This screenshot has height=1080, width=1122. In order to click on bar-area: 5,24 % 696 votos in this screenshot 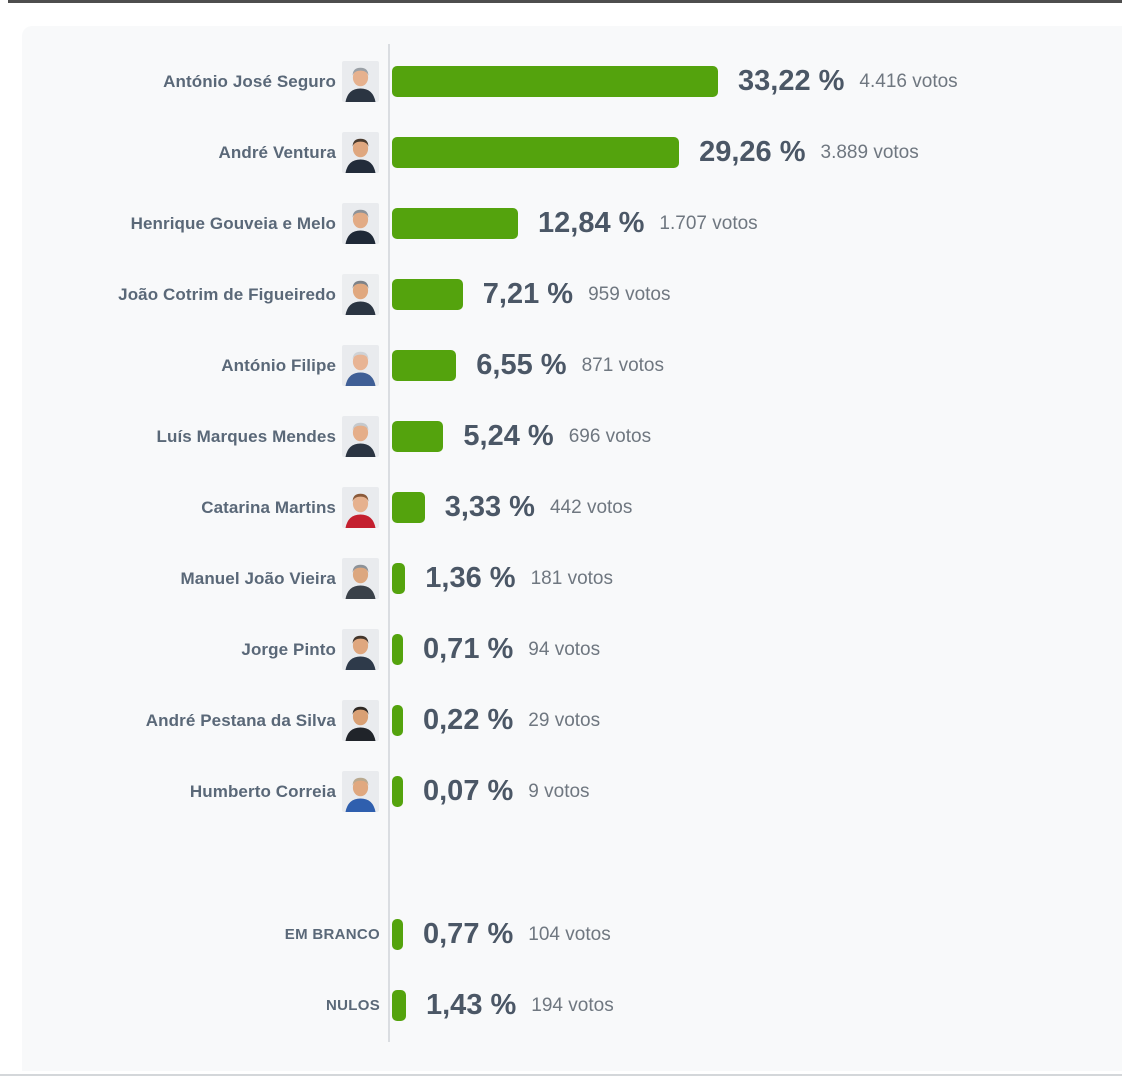, I will do `click(521, 436)`.